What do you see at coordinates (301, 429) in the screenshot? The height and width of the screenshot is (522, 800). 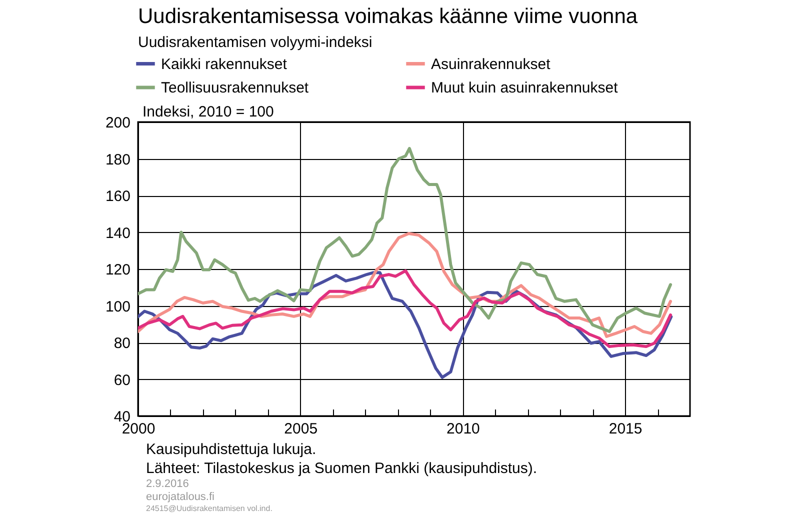 I see `x-tick-label: 2005` at bounding box center [301, 429].